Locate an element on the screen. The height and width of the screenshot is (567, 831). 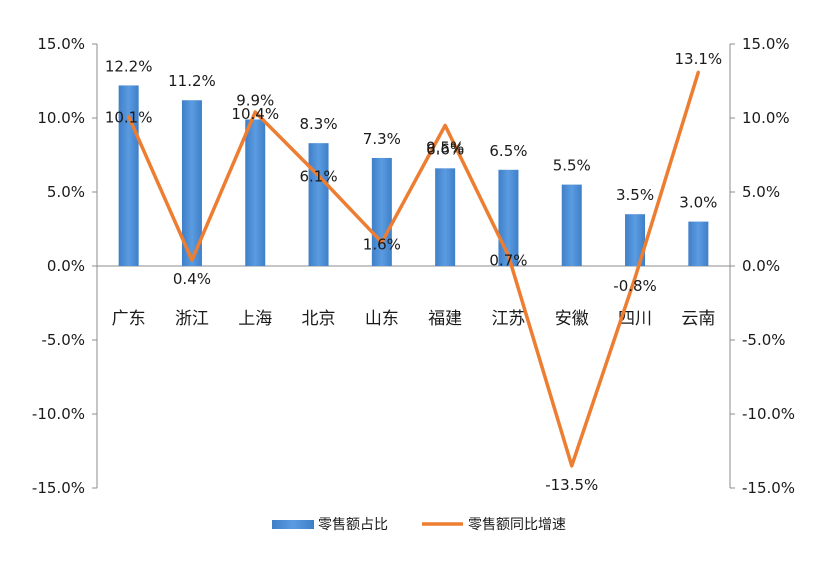
line-data-label: 6.1% is located at coordinates (318, 177).